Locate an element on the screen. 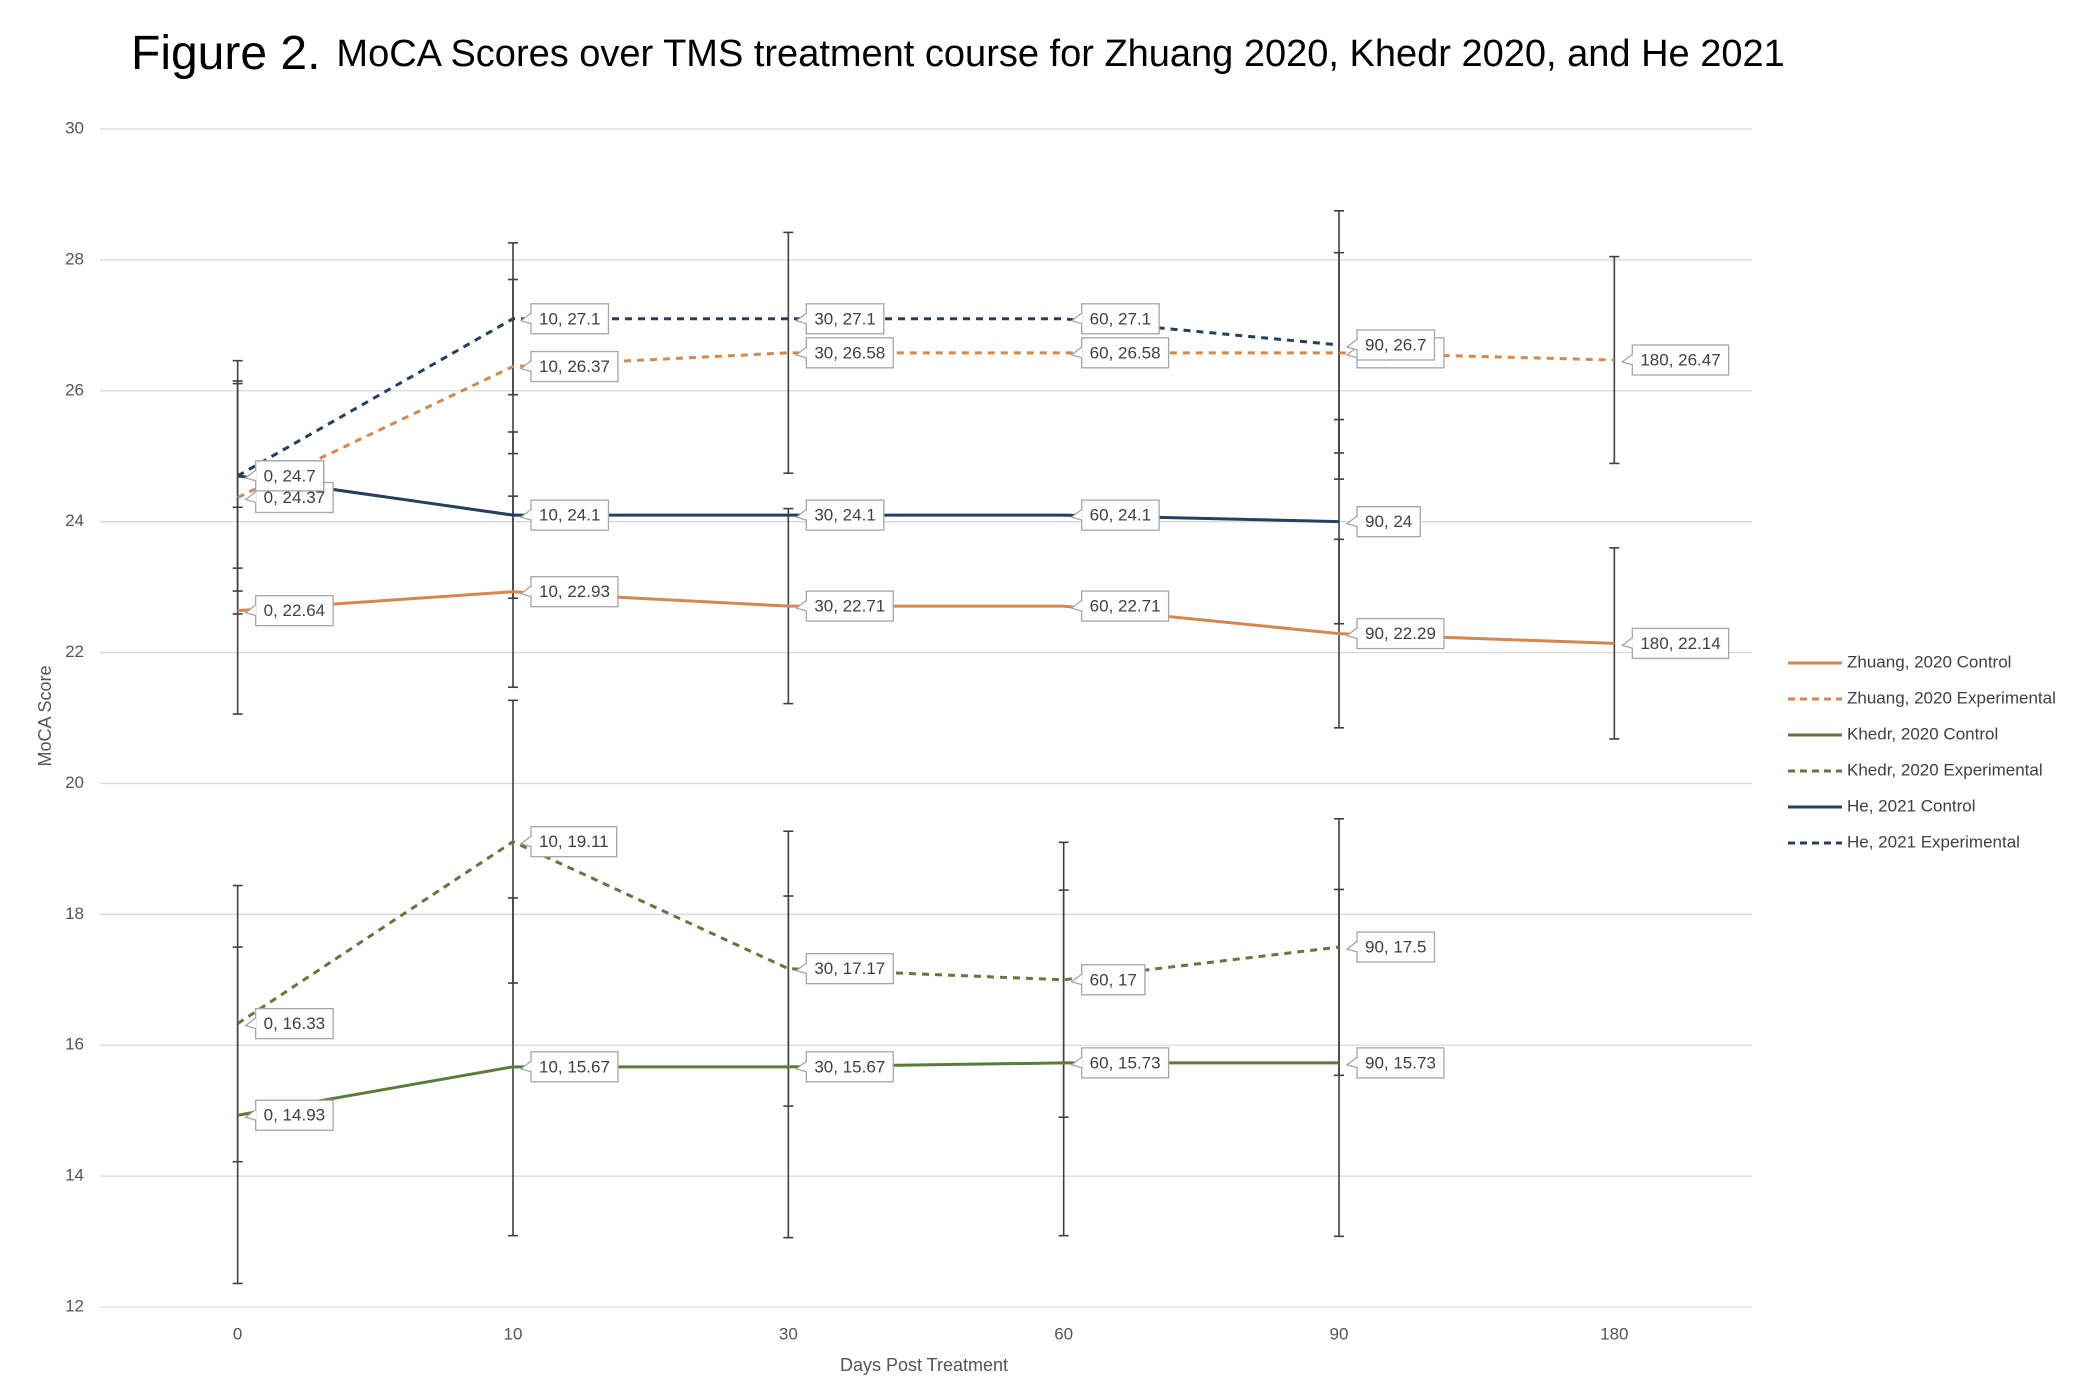  data-label: 90, 17.5 is located at coordinates (1390, 947).